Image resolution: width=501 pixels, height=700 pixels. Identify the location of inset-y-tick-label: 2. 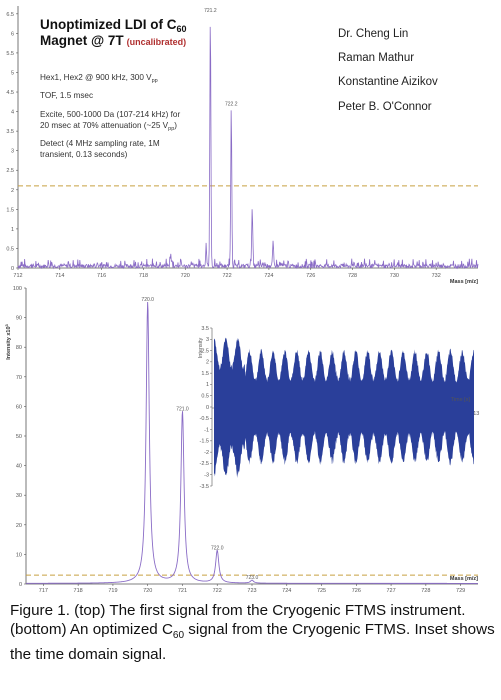
(207, 363).